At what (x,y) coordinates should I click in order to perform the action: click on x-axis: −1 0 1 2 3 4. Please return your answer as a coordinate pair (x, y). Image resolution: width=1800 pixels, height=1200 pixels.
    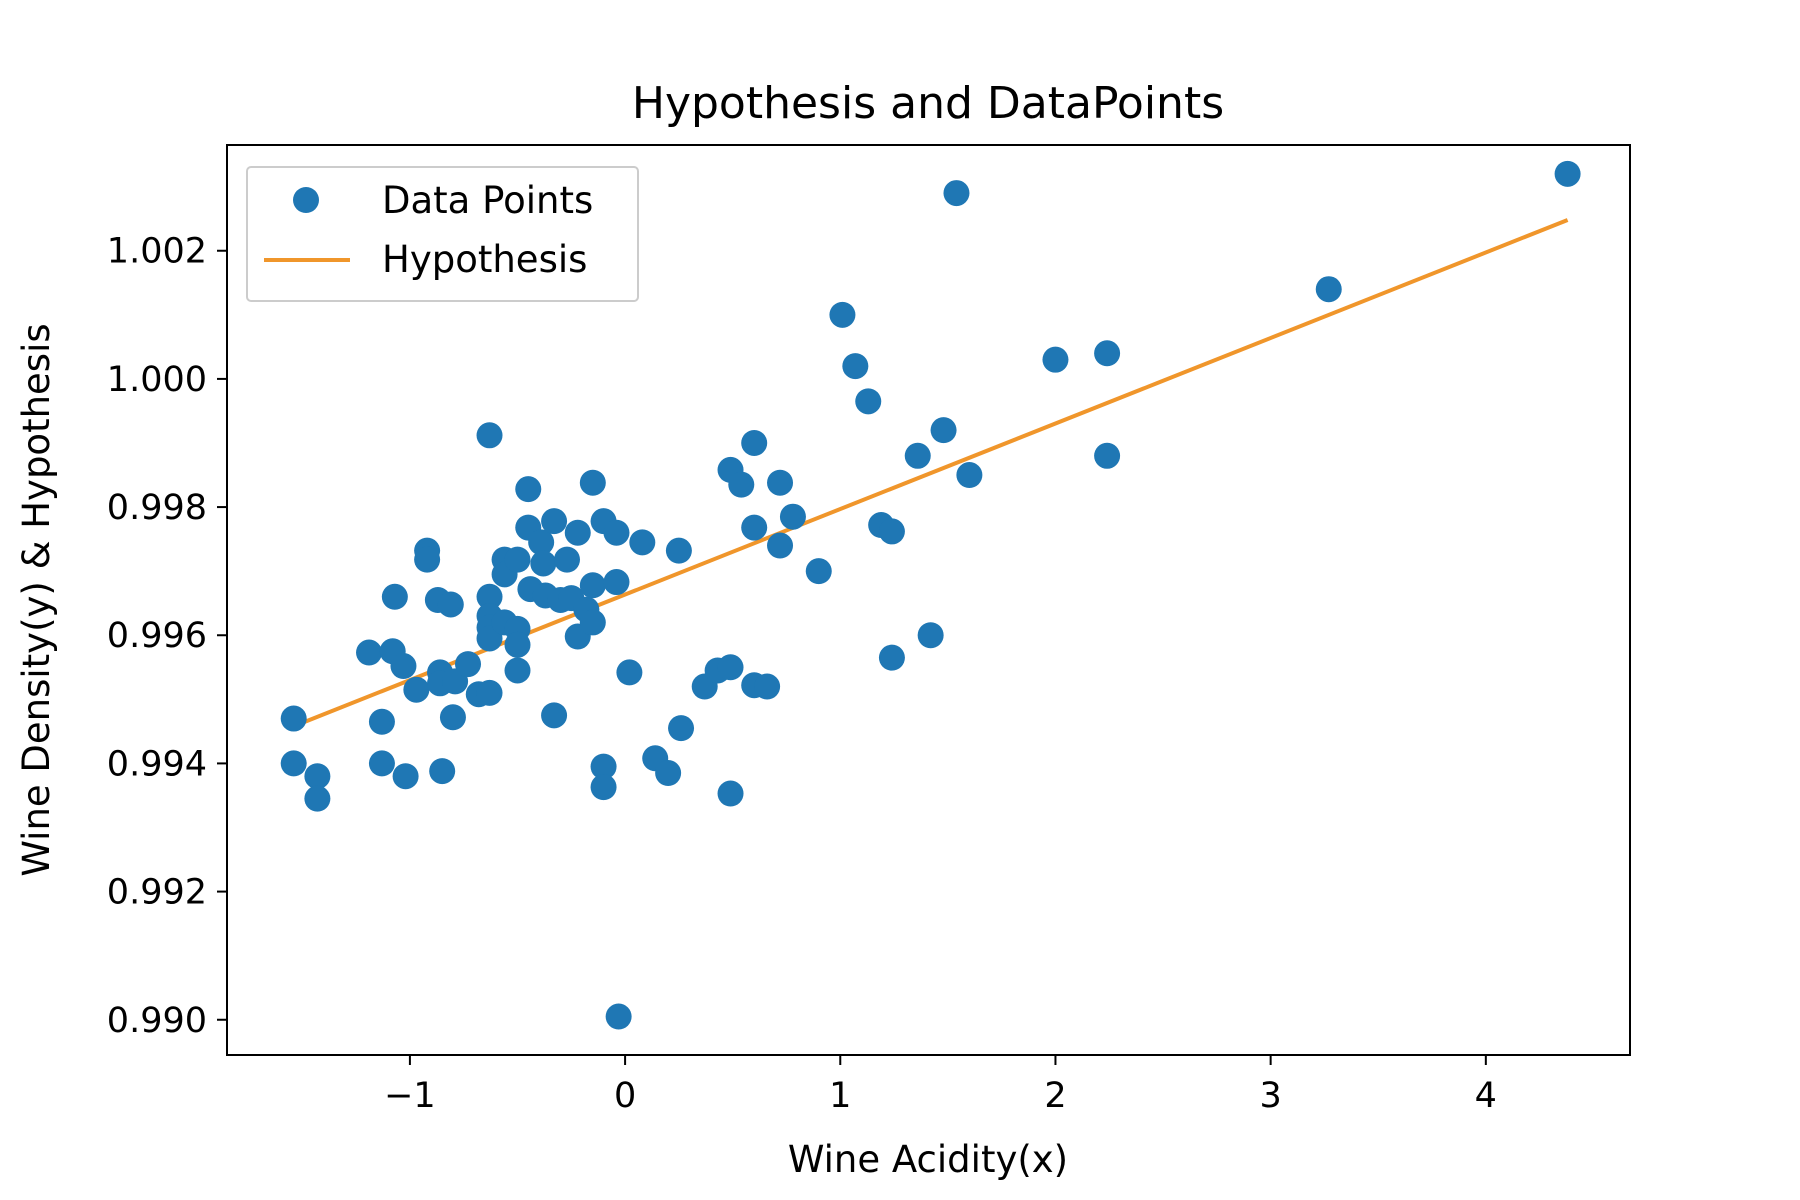
    Looking at the image, I should click on (940, 1085).